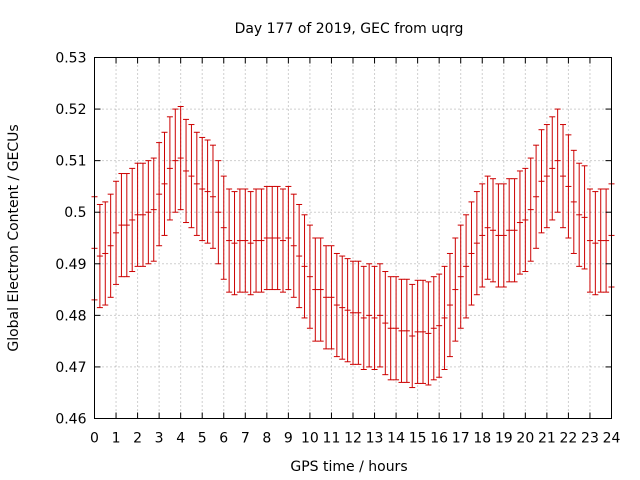 This screenshot has height=480, width=640. Describe the element at coordinates (461, 439) in the screenshot. I see `x-tick-label: 17` at that location.